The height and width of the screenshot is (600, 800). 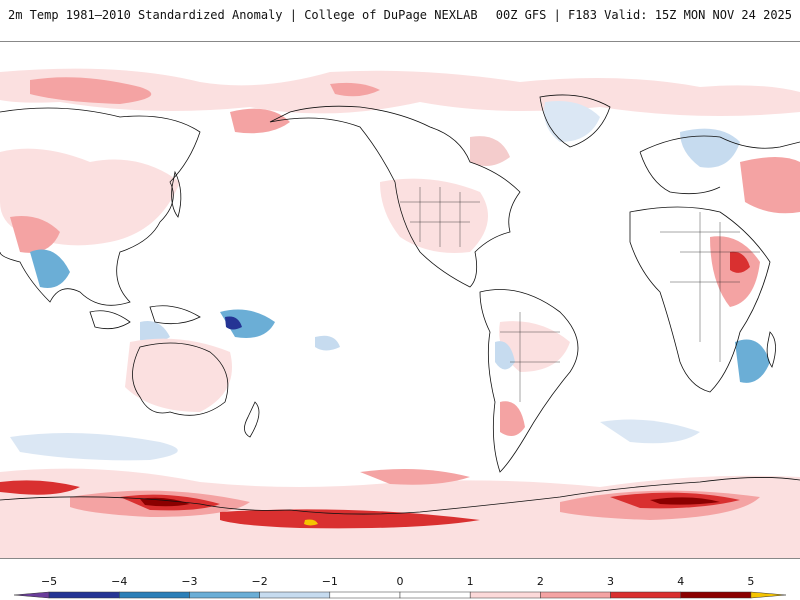 I want to click on colorbar-tick-label: 0, so click(x=400, y=581).